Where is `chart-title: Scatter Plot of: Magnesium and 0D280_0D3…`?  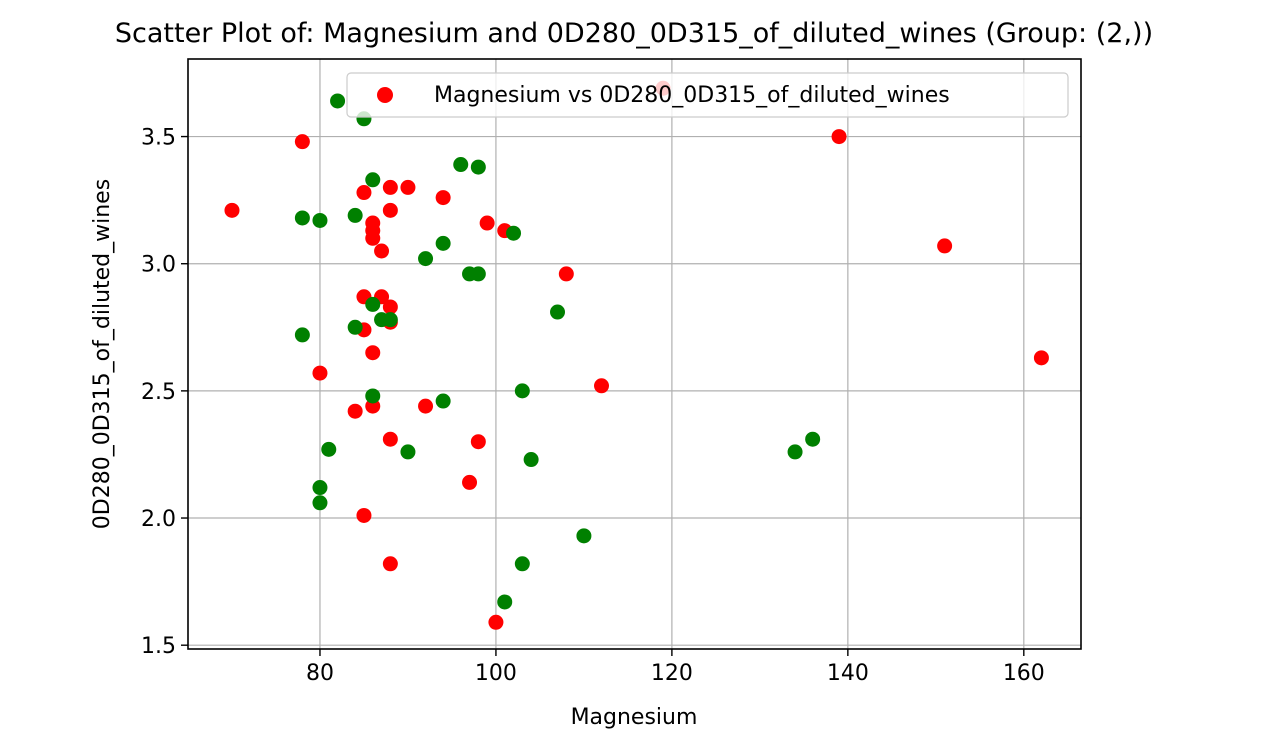
chart-title: Scatter Plot of: Magnesium and 0D280_0D3… is located at coordinates (634, 33).